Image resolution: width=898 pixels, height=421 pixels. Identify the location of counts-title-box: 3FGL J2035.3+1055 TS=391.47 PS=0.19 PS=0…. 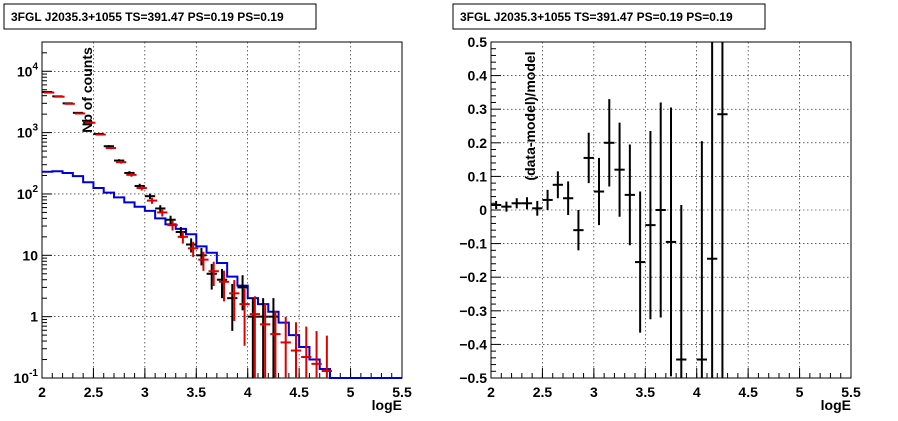
(160, 16).